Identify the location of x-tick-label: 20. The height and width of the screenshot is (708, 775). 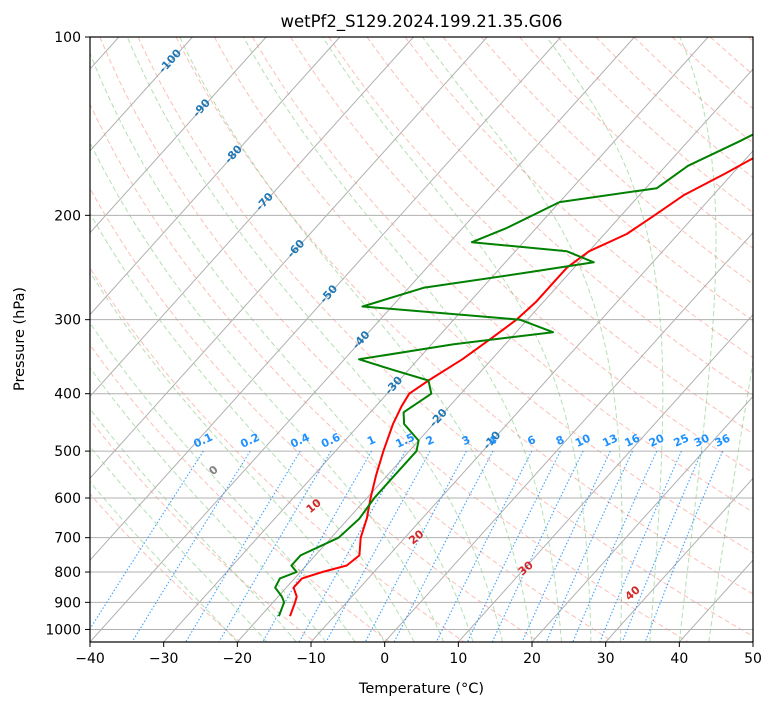
(532, 659).